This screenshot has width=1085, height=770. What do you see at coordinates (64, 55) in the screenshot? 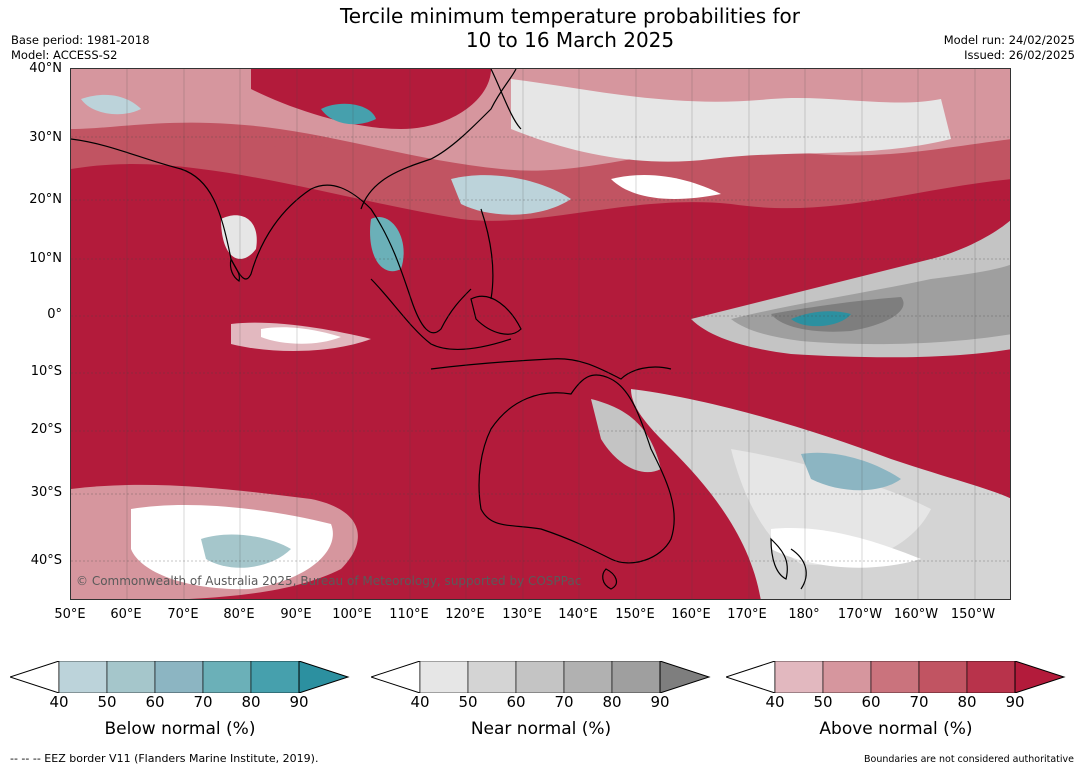
I see `model-name: Model: ACCESS-S2` at bounding box center [64, 55].